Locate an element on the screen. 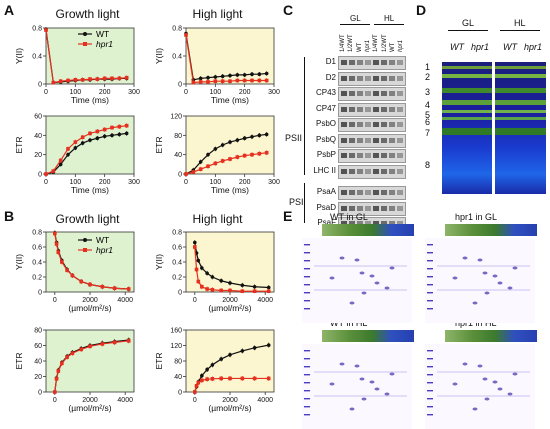  legend-label-hpr1: hpr1 is located at coordinates (104, 44).